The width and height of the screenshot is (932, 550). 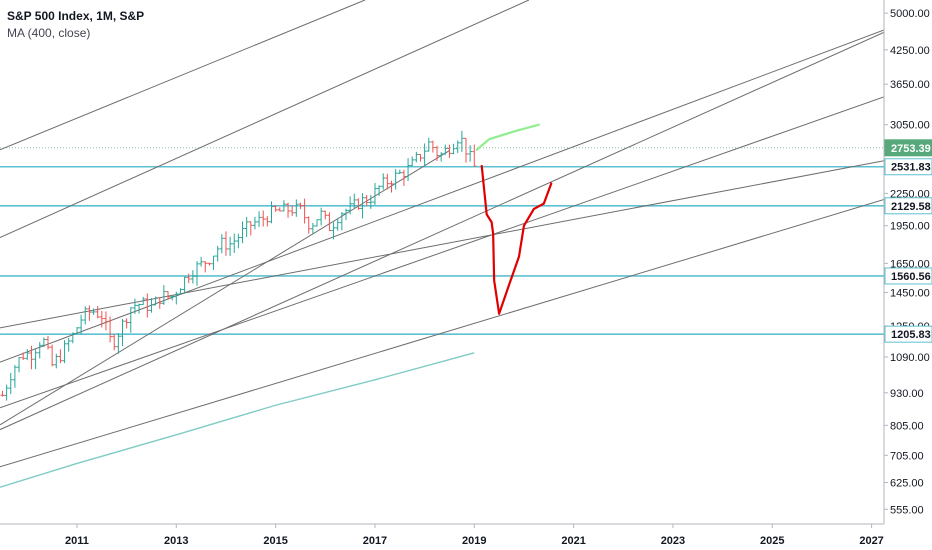 I want to click on current-price-label: 2753.39, so click(x=911, y=149).